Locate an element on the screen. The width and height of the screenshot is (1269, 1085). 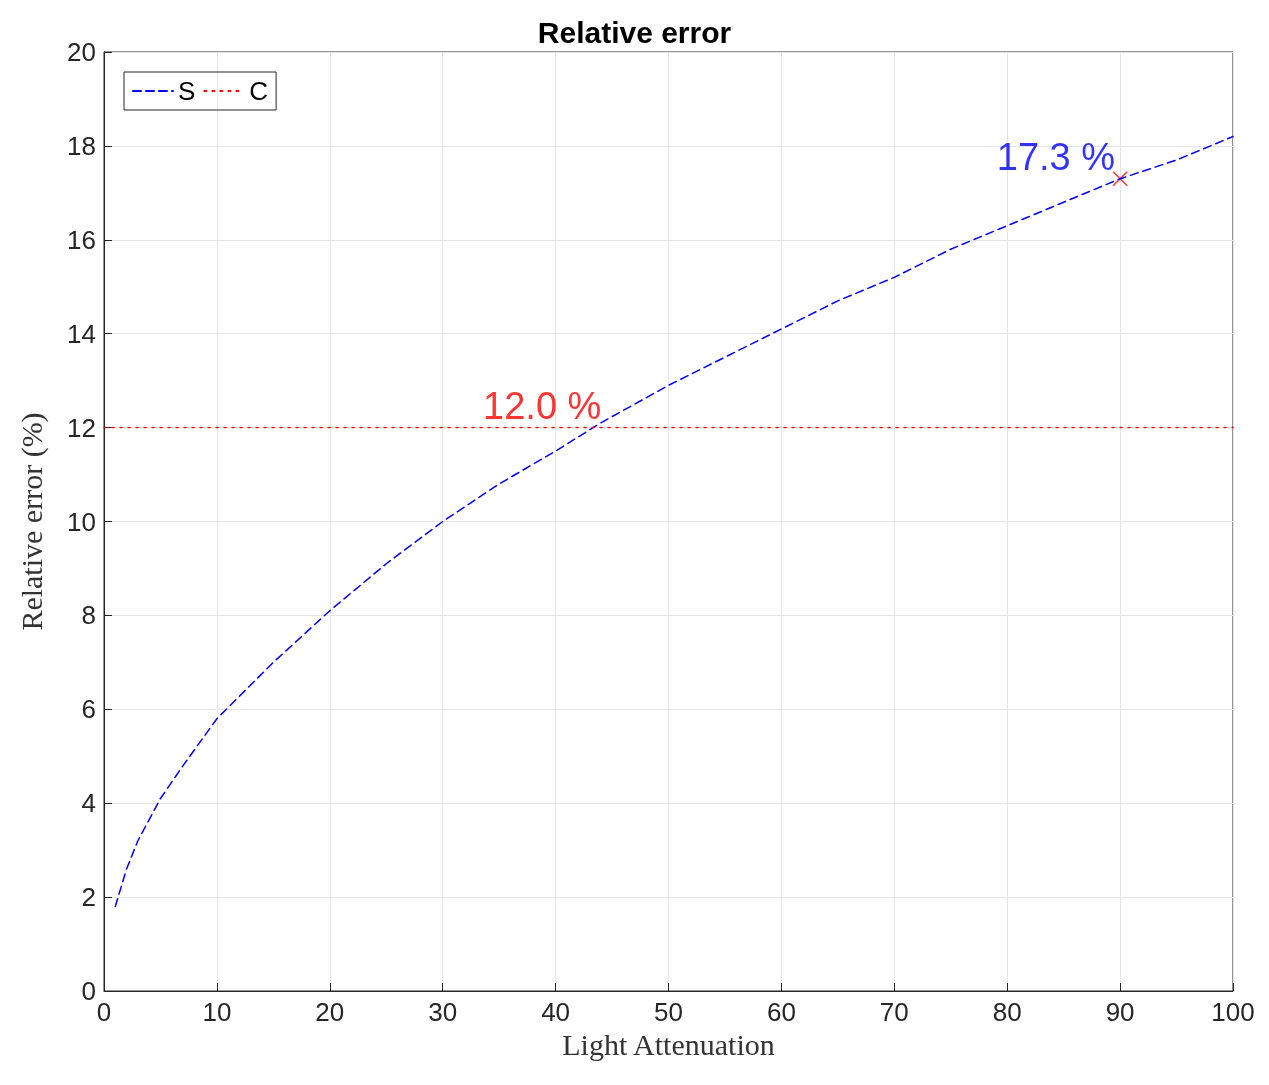
x-axis-title: Light Attenuation is located at coordinates (668, 1045).